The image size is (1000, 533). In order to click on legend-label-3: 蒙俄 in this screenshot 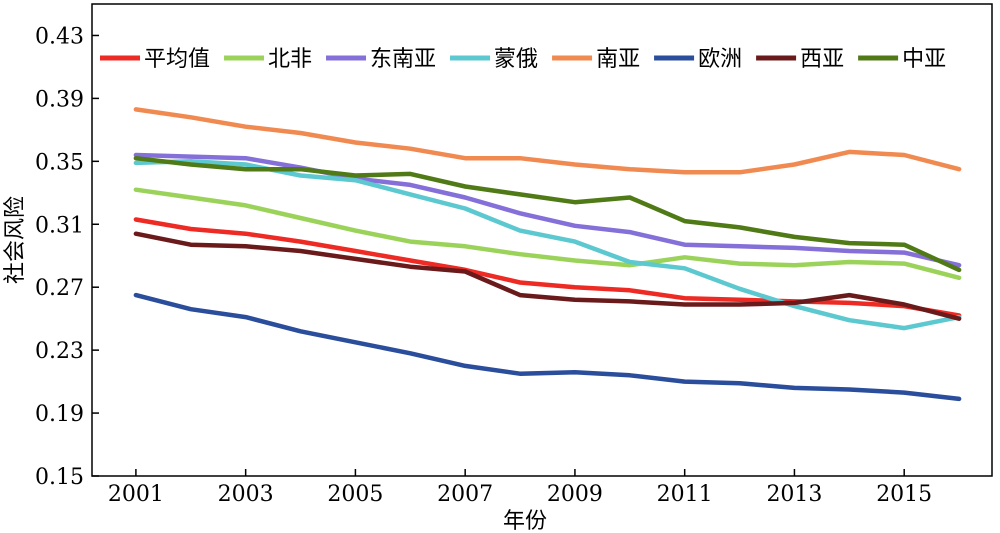, I will do `click(516, 59)`.